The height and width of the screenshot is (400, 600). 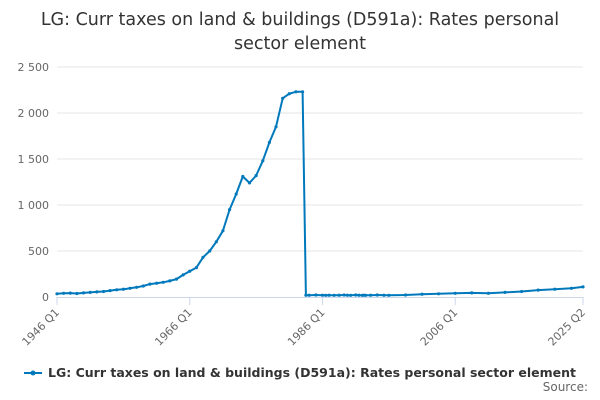 I want to click on y-tick-label: 1 500, so click(x=34, y=159).